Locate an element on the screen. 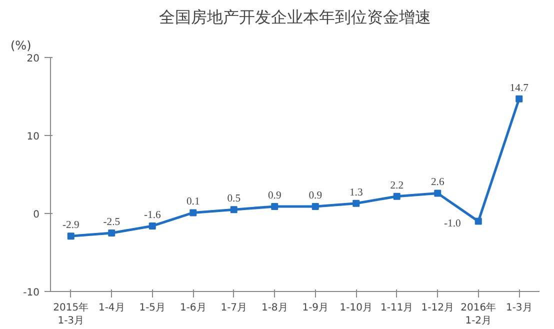  x-tick-label: 1-3月 is located at coordinates (519, 308).